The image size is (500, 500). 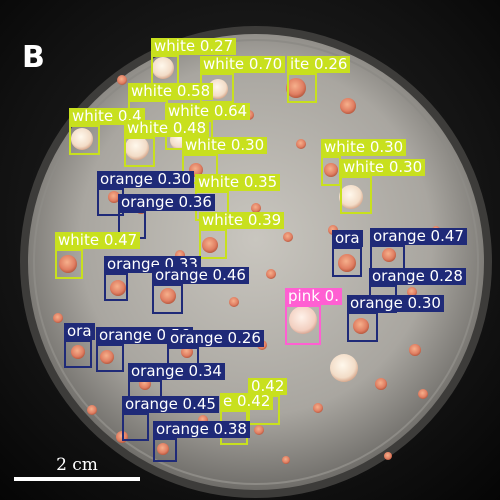 What do you see at coordinates (417, 276) in the screenshot?
I see `detection-label: orange 0.28` at bounding box center [417, 276].